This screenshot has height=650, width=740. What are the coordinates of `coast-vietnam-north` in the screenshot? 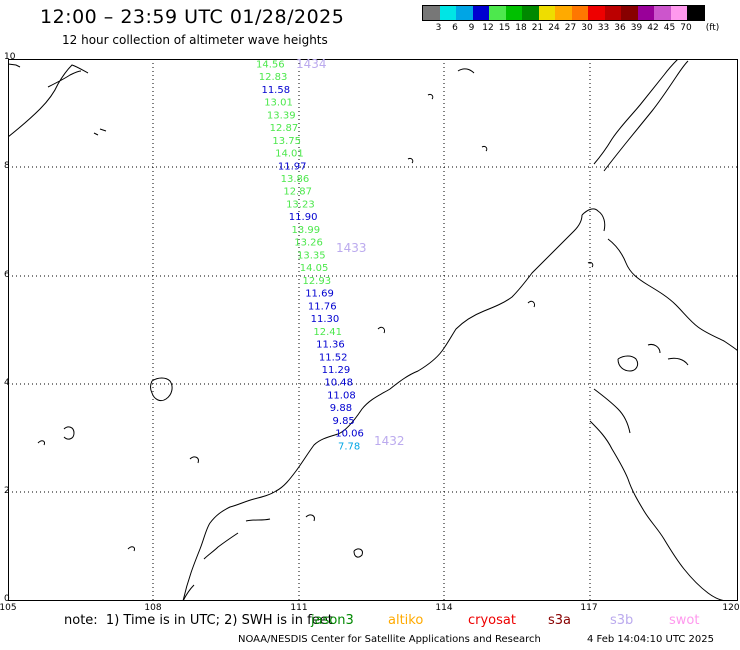 It's located at (48, 101).